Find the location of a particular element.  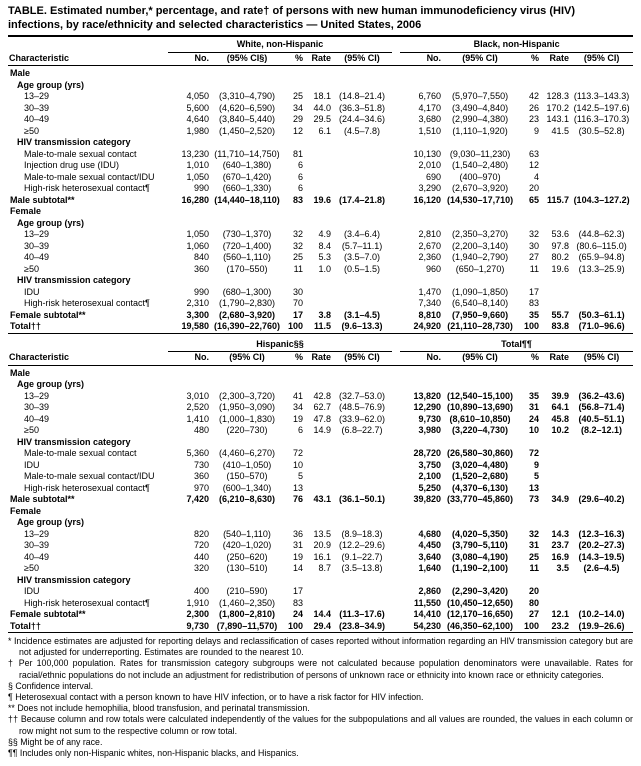

no-cell: 840 is located at coordinates (201, 257).